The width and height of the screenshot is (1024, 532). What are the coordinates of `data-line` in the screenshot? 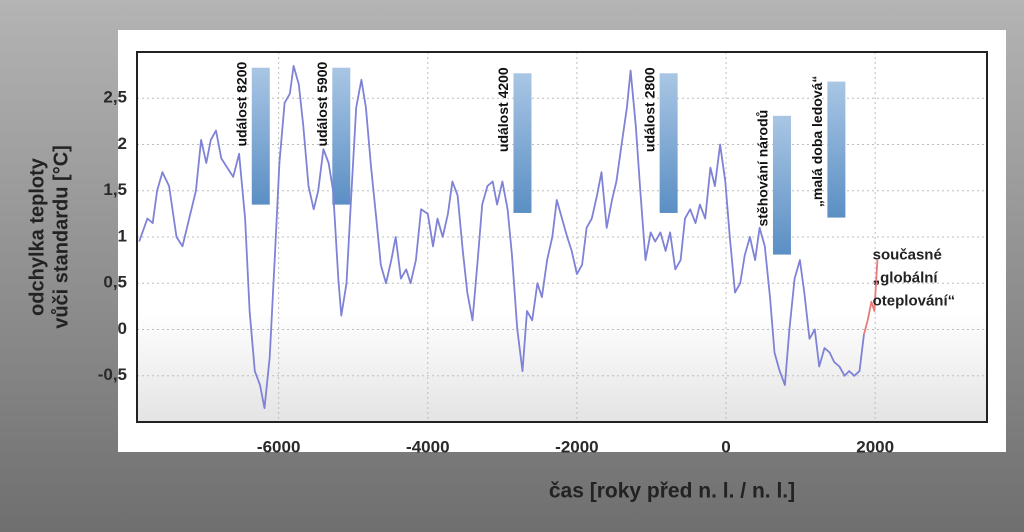 It's located at (871, 297).